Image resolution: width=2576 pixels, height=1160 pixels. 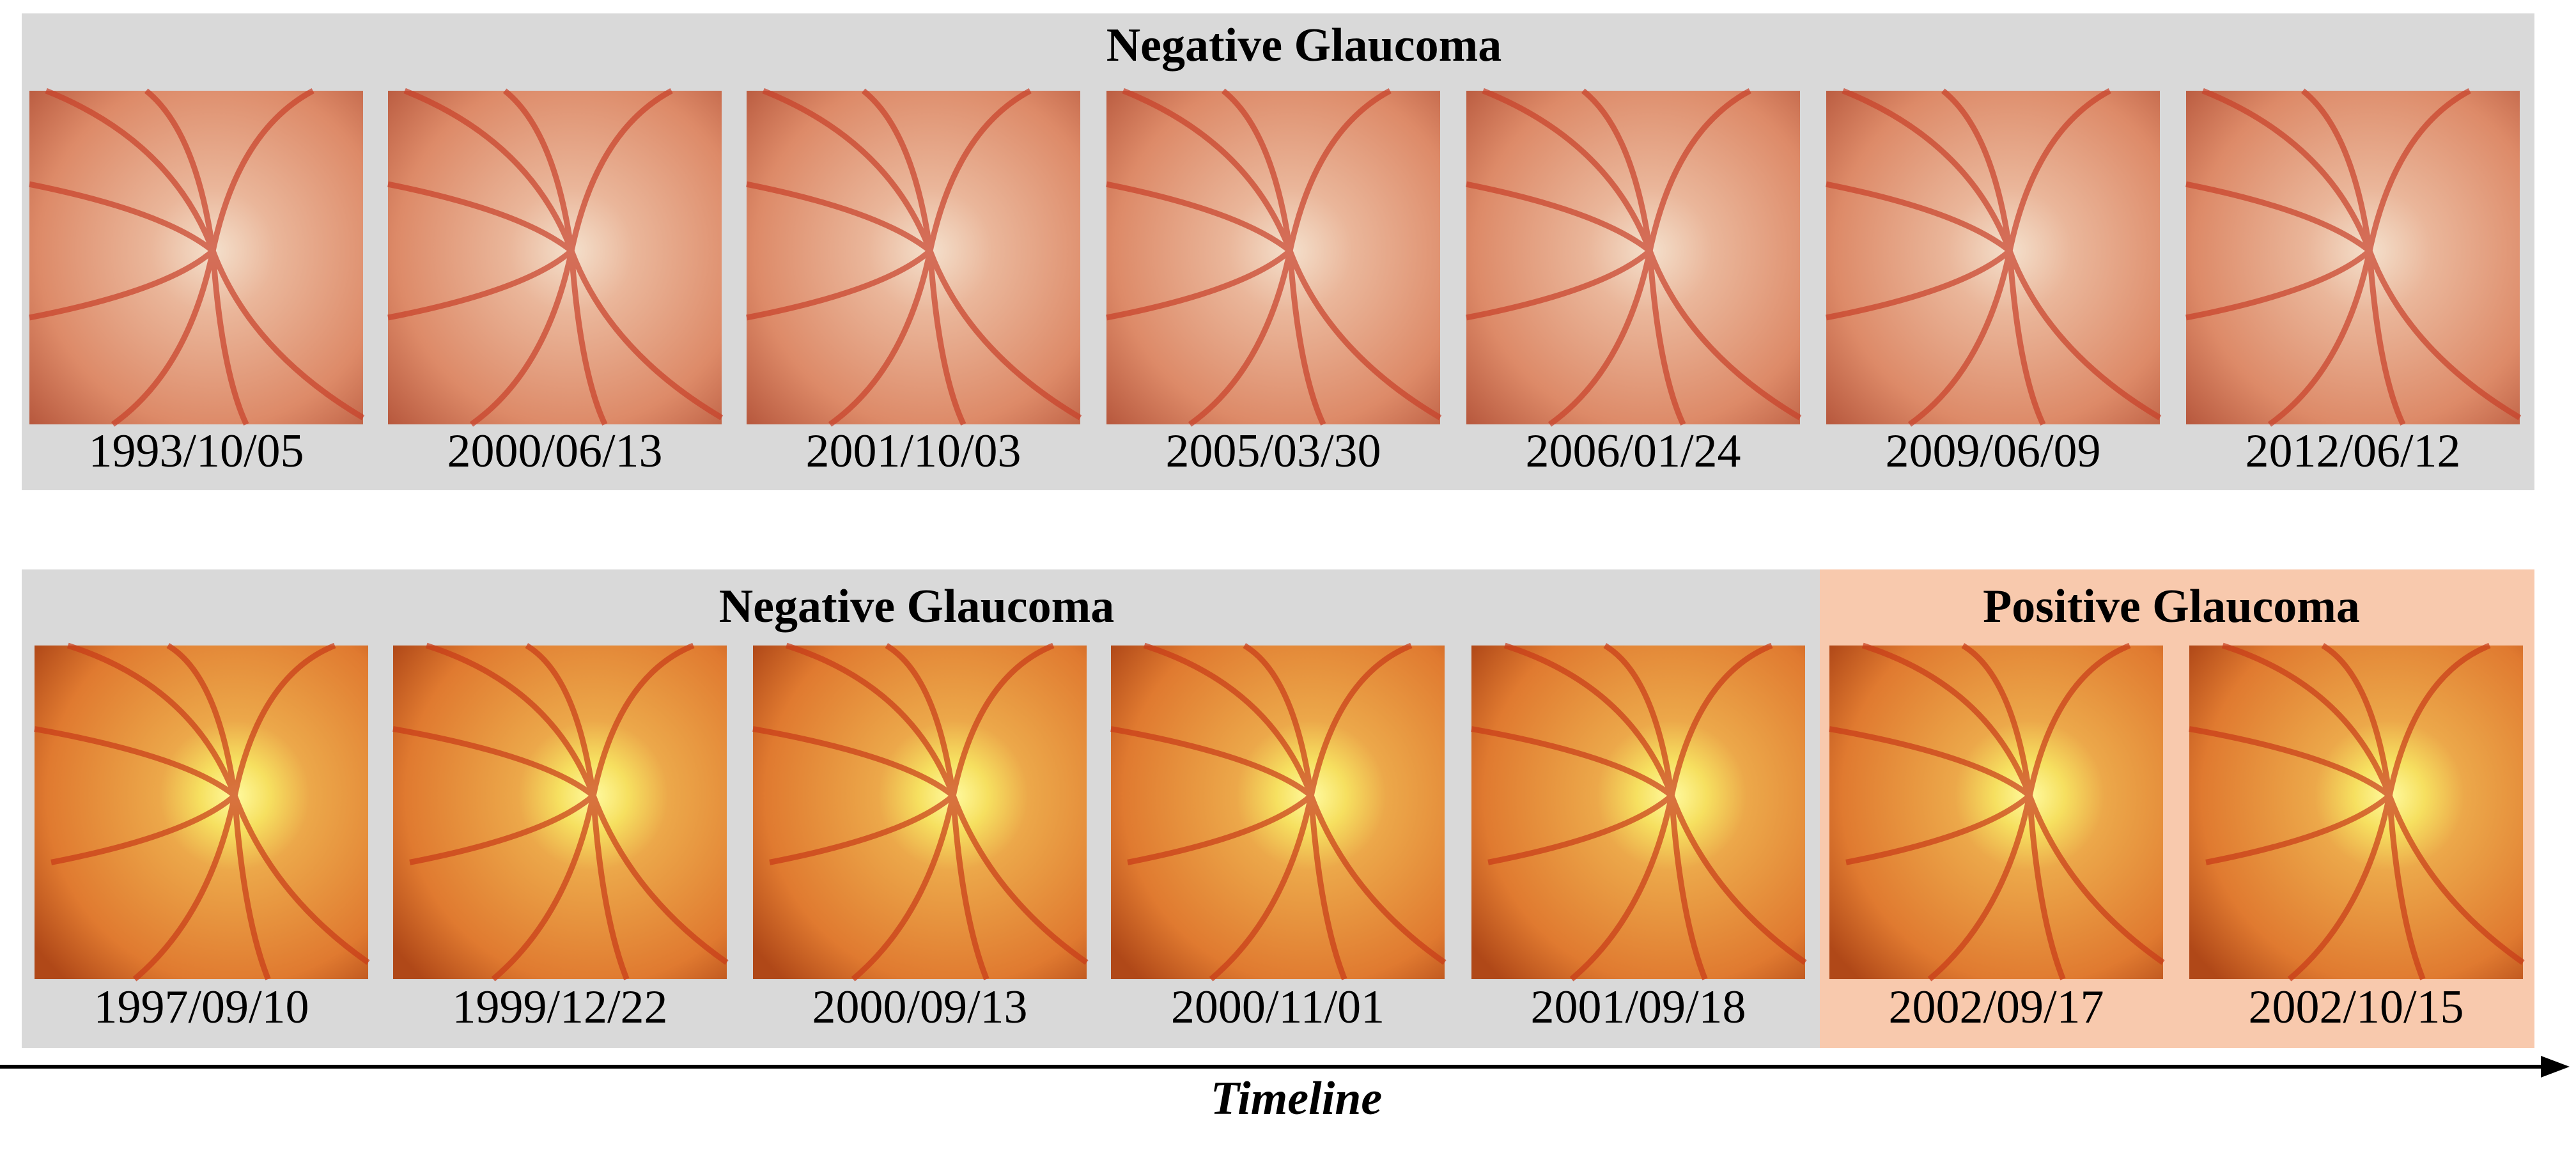 I want to click on group-title: Positive Glaucoma, so click(x=2171, y=607).